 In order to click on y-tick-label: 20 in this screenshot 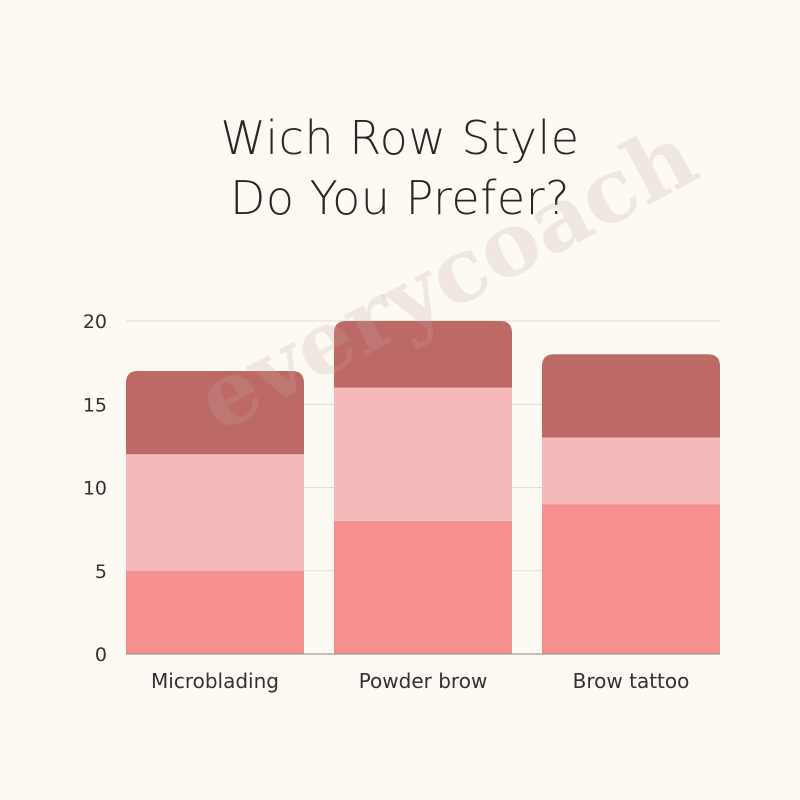, I will do `click(95, 322)`.